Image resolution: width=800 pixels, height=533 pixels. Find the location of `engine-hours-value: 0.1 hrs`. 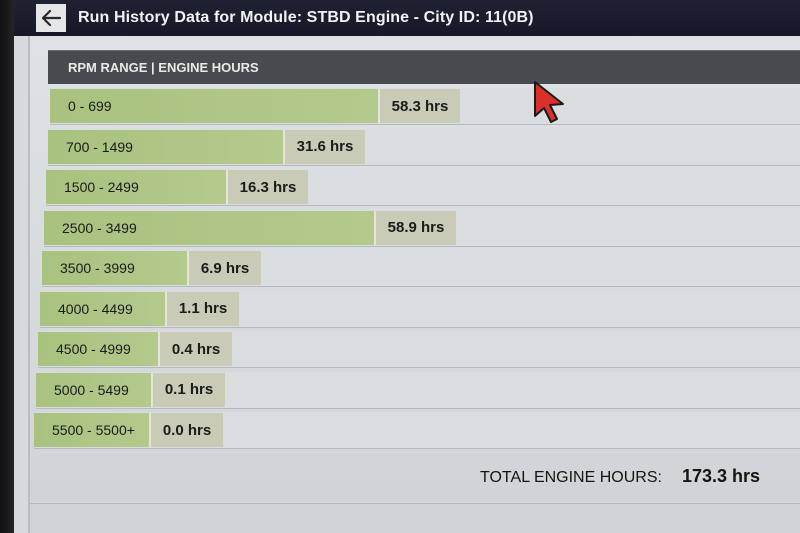

engine-hours-value: 0.1 hrs is located at coordinates (188, 389).